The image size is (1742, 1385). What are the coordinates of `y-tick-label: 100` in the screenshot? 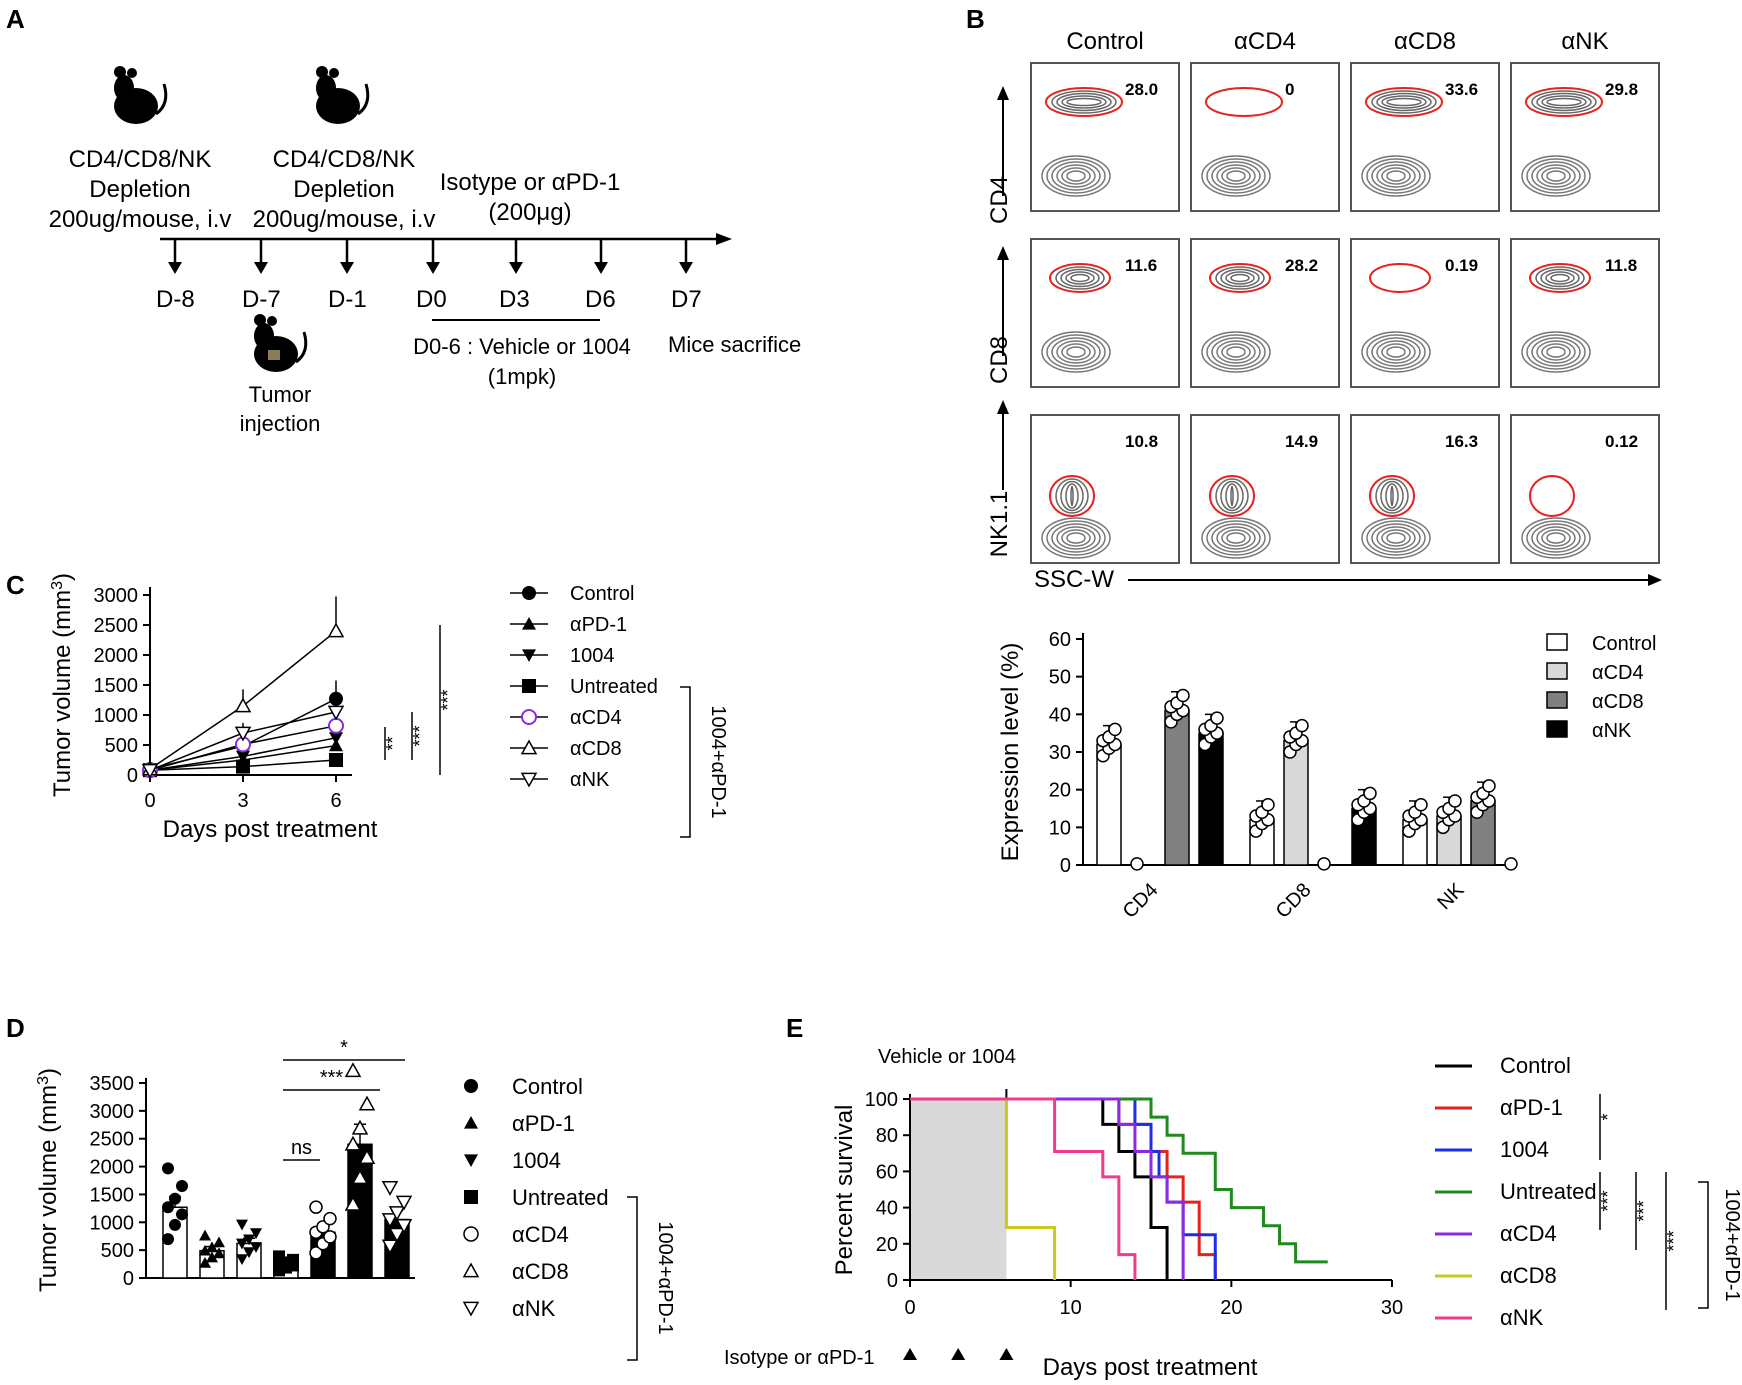 It's located at (881, 1100).